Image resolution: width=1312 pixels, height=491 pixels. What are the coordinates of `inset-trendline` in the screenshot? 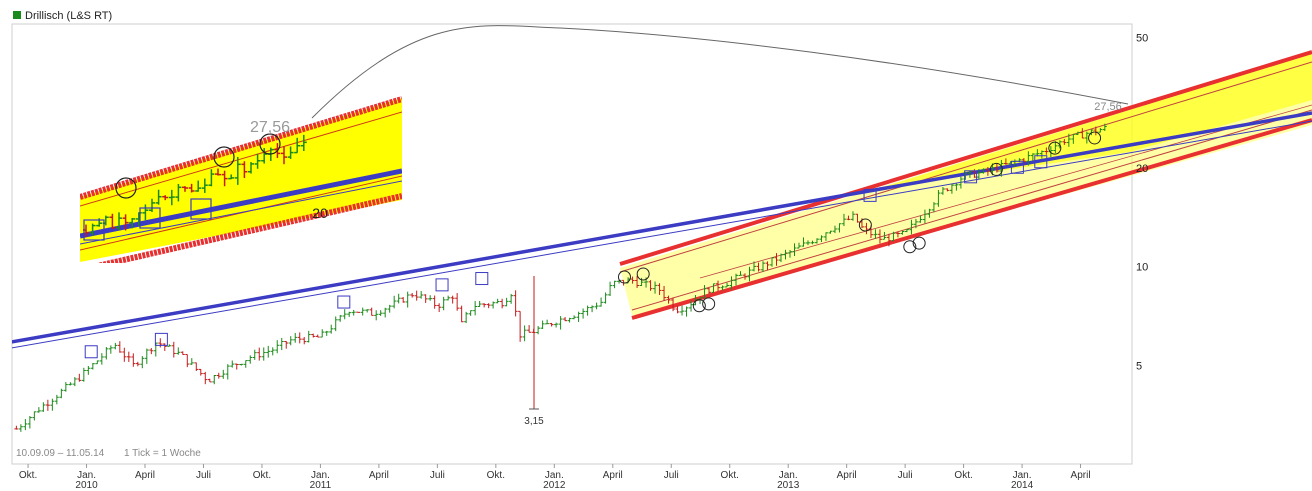 It's located at (241, 203).